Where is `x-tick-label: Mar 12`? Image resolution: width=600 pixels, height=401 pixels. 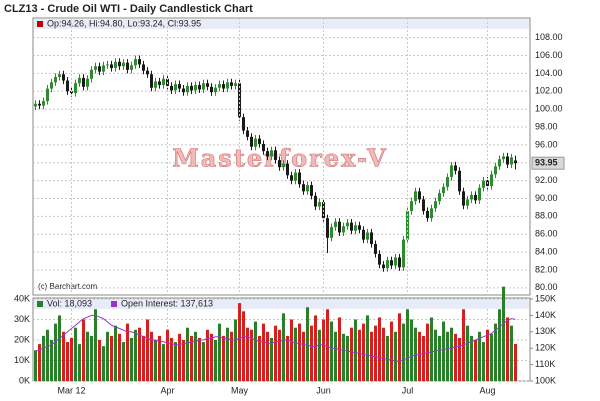
x-tick-label: Mar 12 is located at coordinates (71, 390).